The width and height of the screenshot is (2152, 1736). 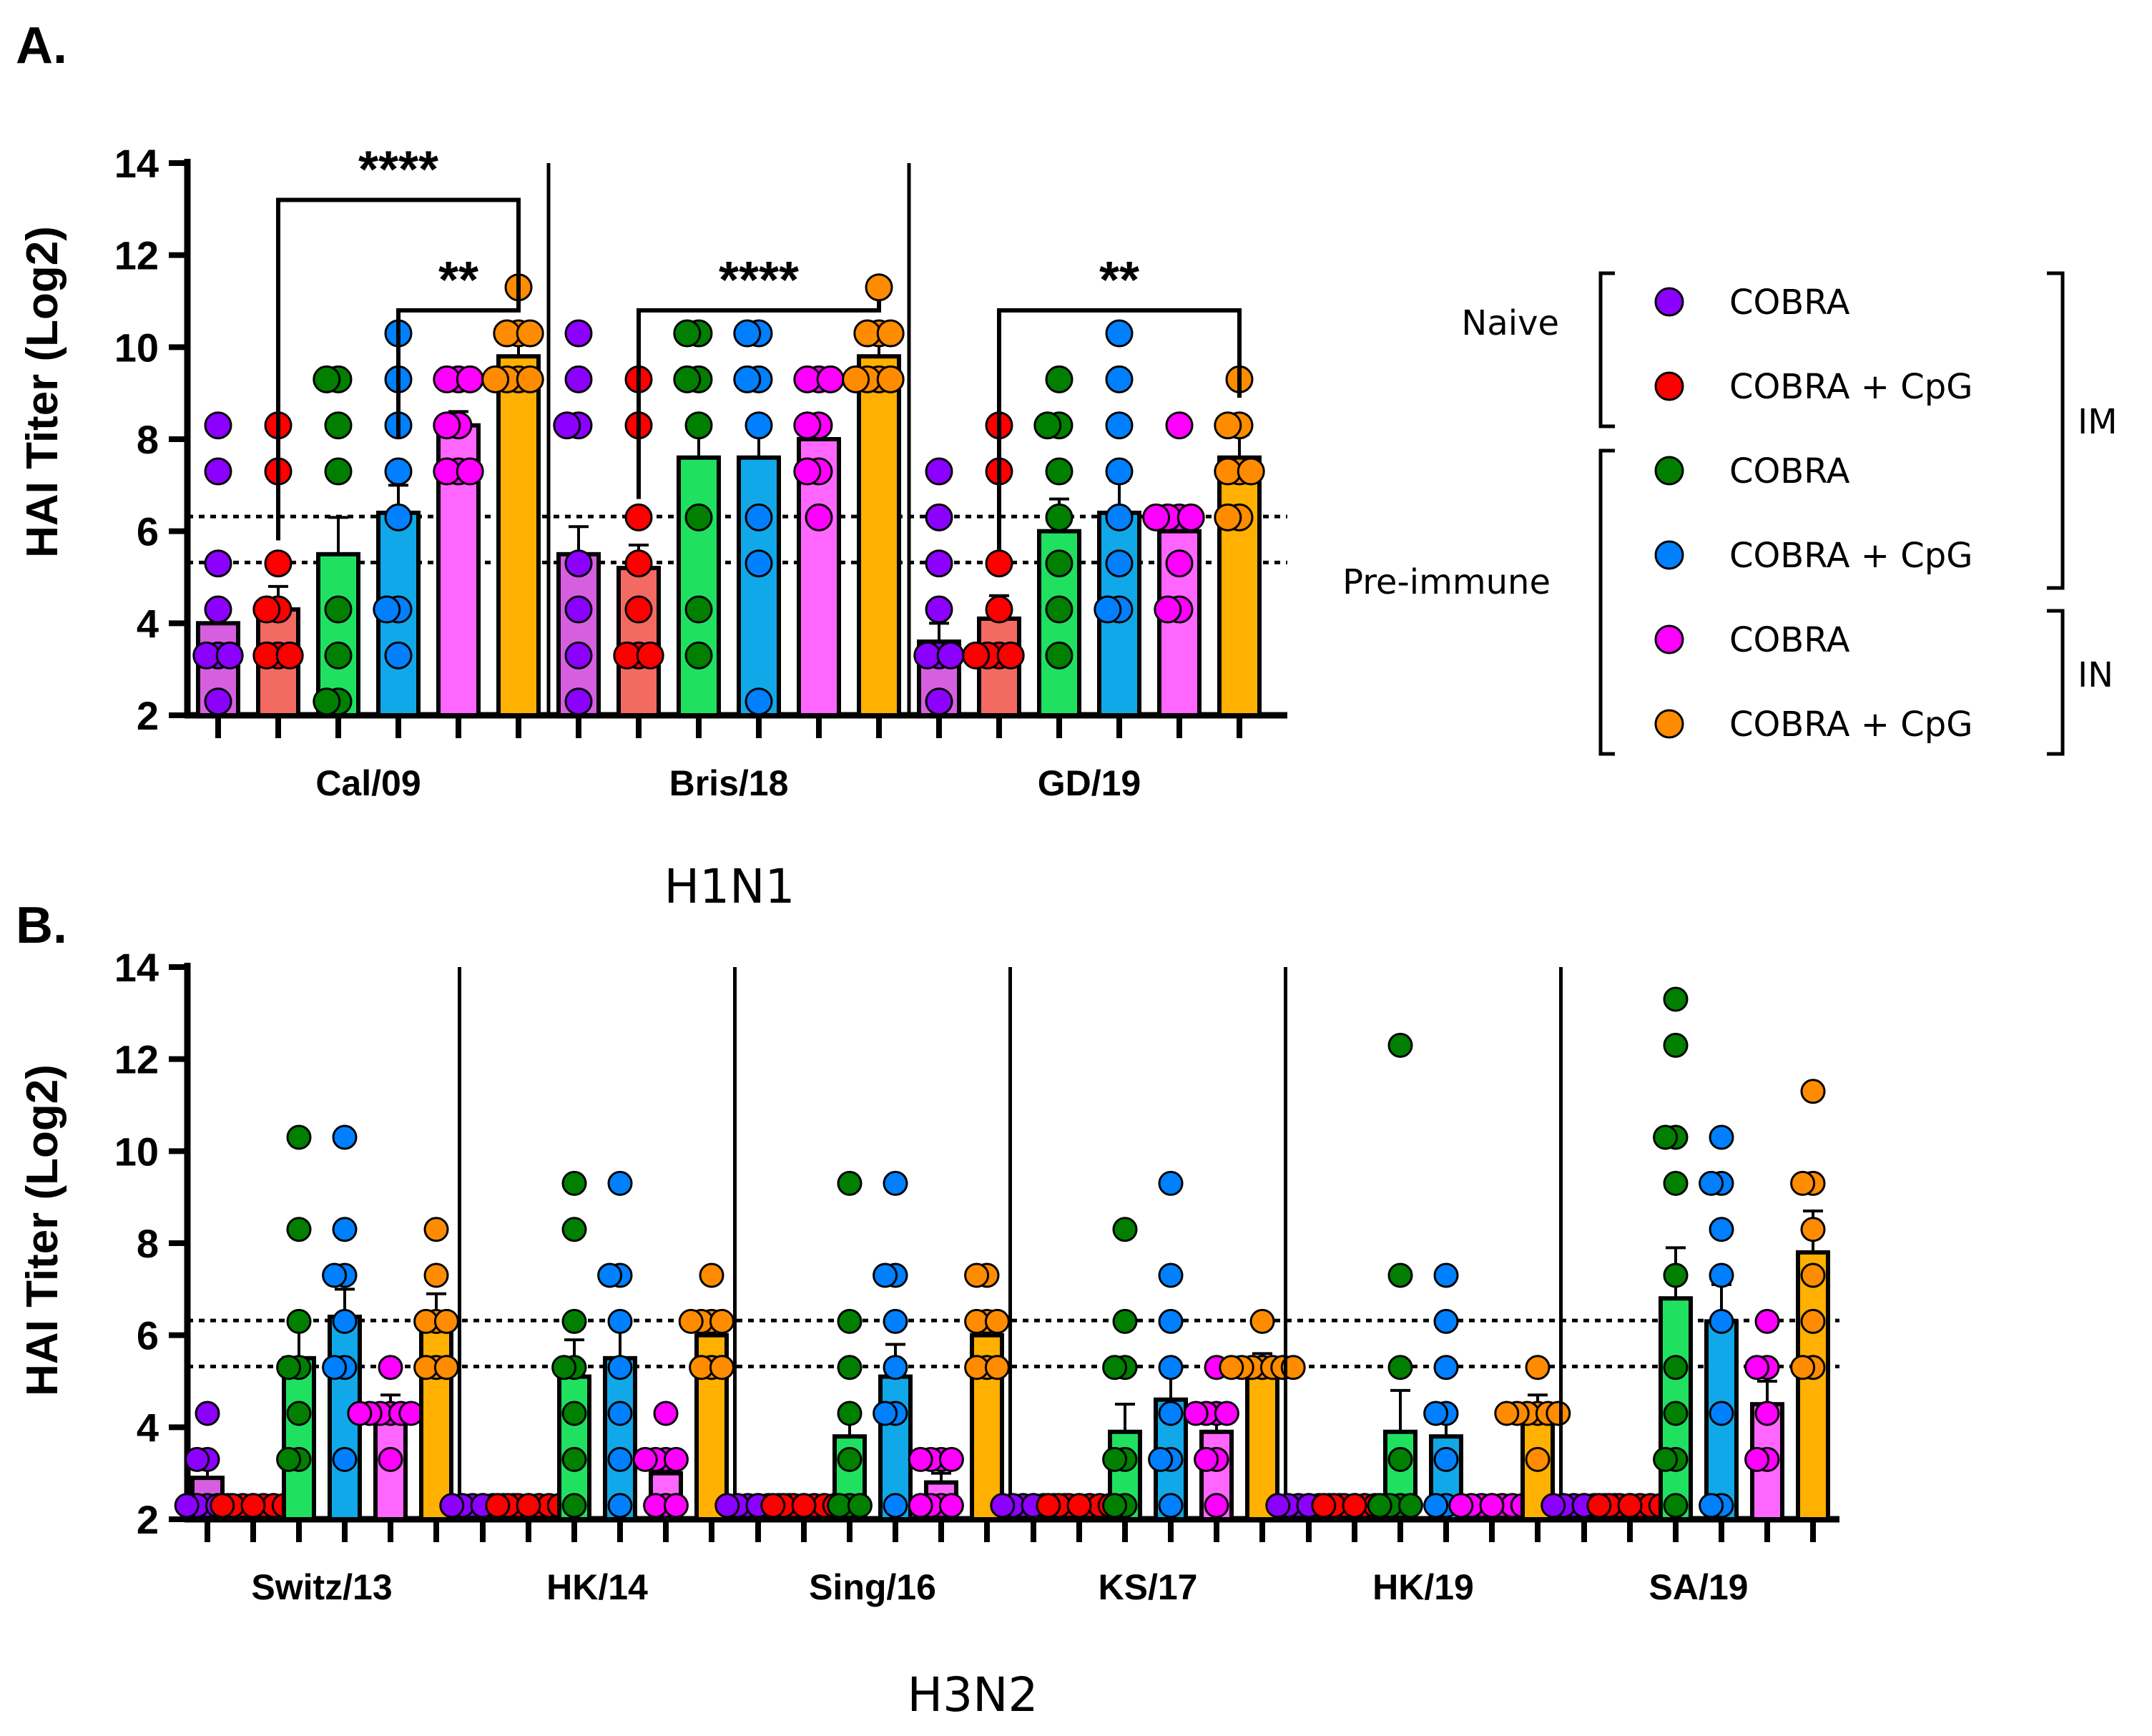 What do you see at coordinates (2056, 682) in the screenshot?
I see `in-bracket` at bounding box center [2056, 682].